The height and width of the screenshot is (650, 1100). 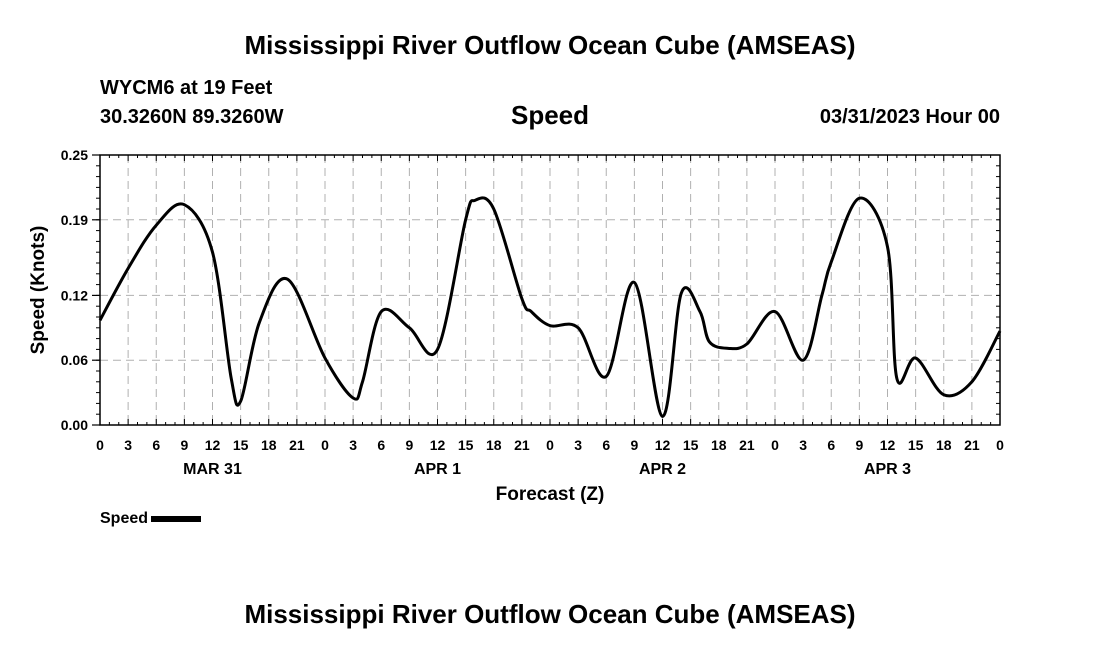 What do you see at coordinates (176, 518) in the screenshot?
I see `legend-line-swatch` at bounding box center [176, 518].